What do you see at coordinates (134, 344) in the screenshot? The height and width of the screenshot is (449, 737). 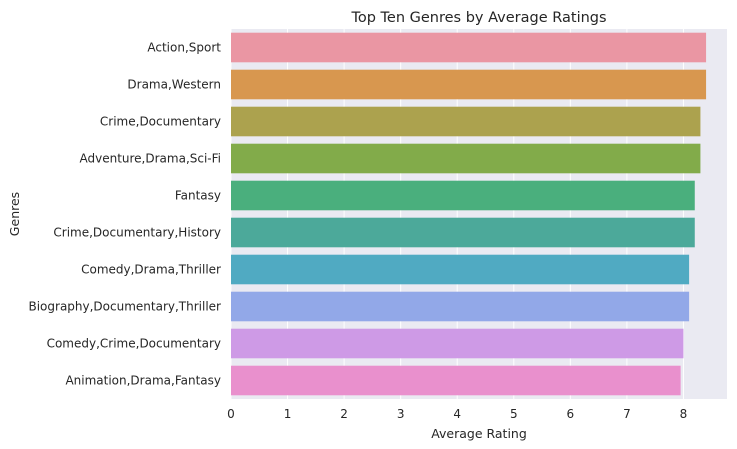 I see `y-tick-label: Comedy,Crime,Documentary` at bounding box center [134, 344].